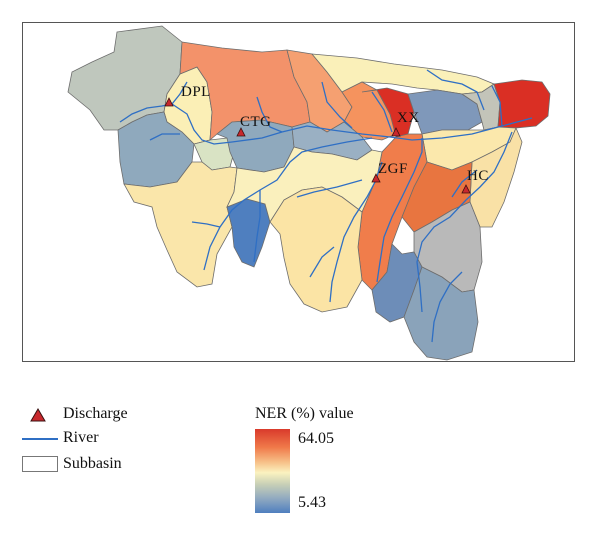 Image resolution: width=600 pixels, height=535 pixels. Describe the element at coordinates (241, 132) in the screenshot. I see `discharge-marker-ctg` at that location.